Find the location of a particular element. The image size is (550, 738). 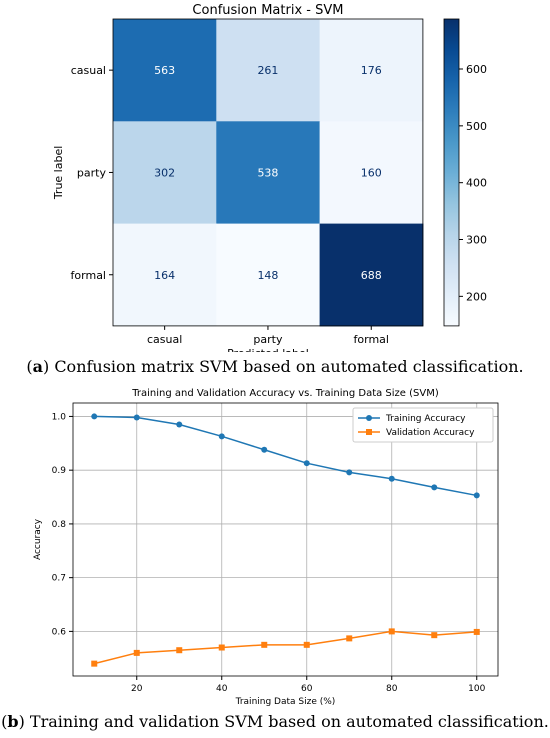

y-axis-label: True label is located at coordinates (58, 173).